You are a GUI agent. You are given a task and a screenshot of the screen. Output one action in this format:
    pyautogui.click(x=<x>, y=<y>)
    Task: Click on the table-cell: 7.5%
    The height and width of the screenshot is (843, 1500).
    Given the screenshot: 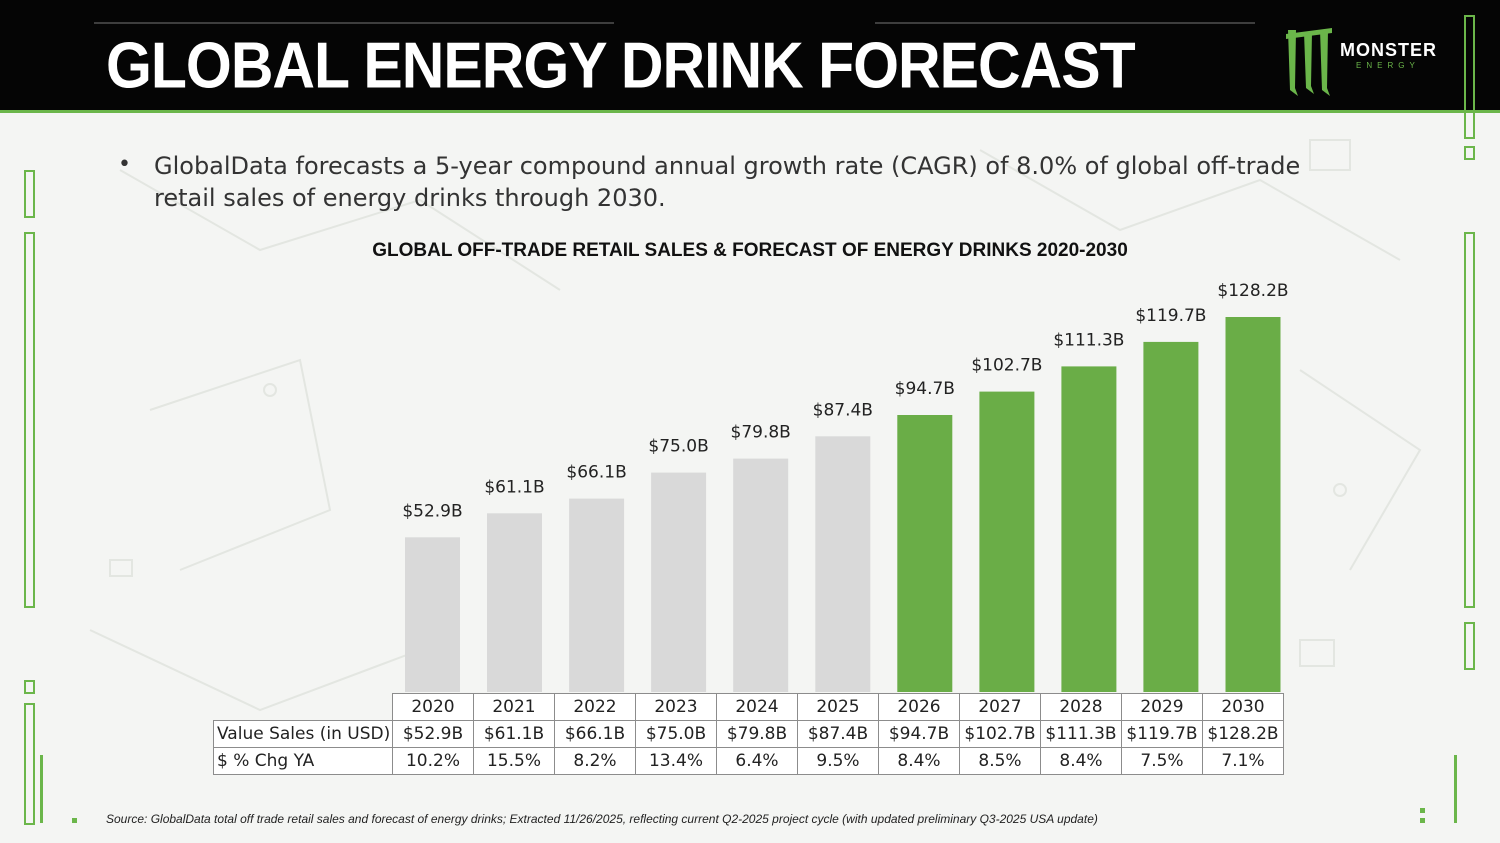 What is the action you would take?
    pyautogui.click(x=1162, y=761)
    